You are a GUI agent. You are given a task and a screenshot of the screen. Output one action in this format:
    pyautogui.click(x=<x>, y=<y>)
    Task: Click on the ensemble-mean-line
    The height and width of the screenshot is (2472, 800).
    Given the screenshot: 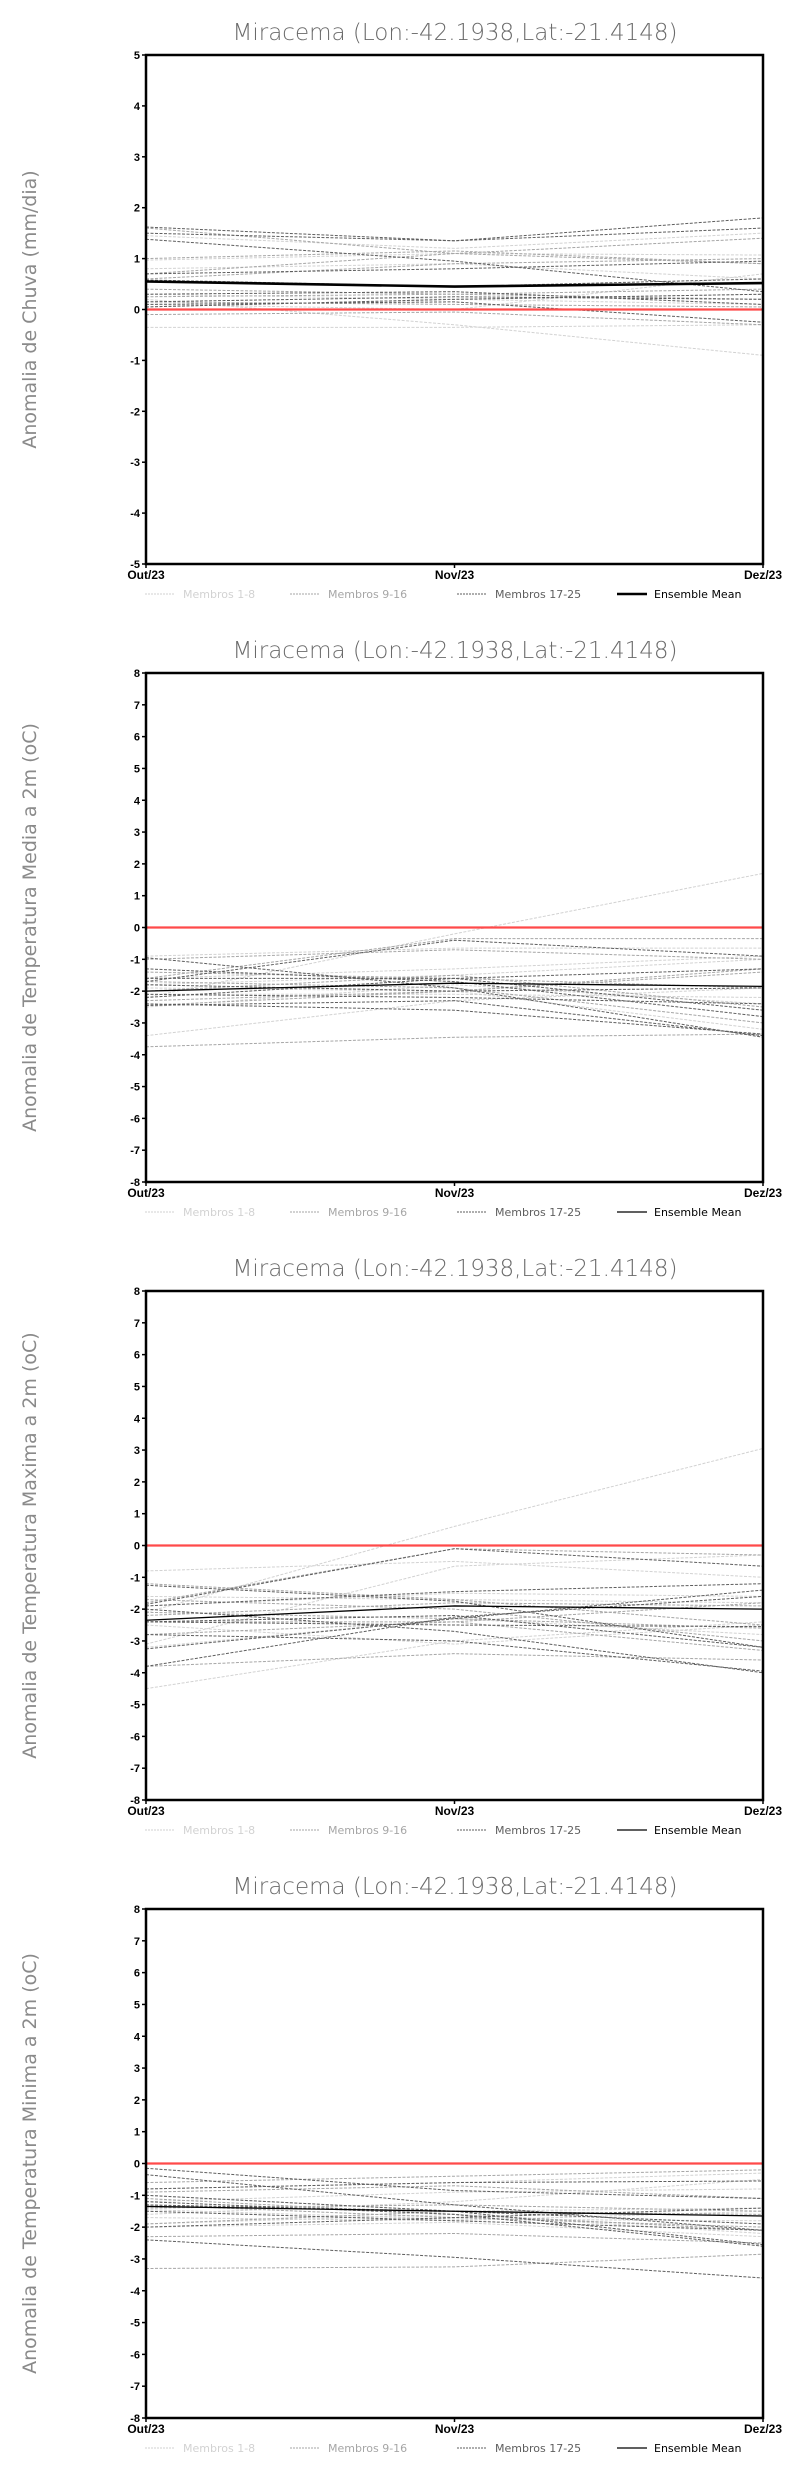 What is the action you would take?
    pyautogui.click(x=454, y=2211)
    